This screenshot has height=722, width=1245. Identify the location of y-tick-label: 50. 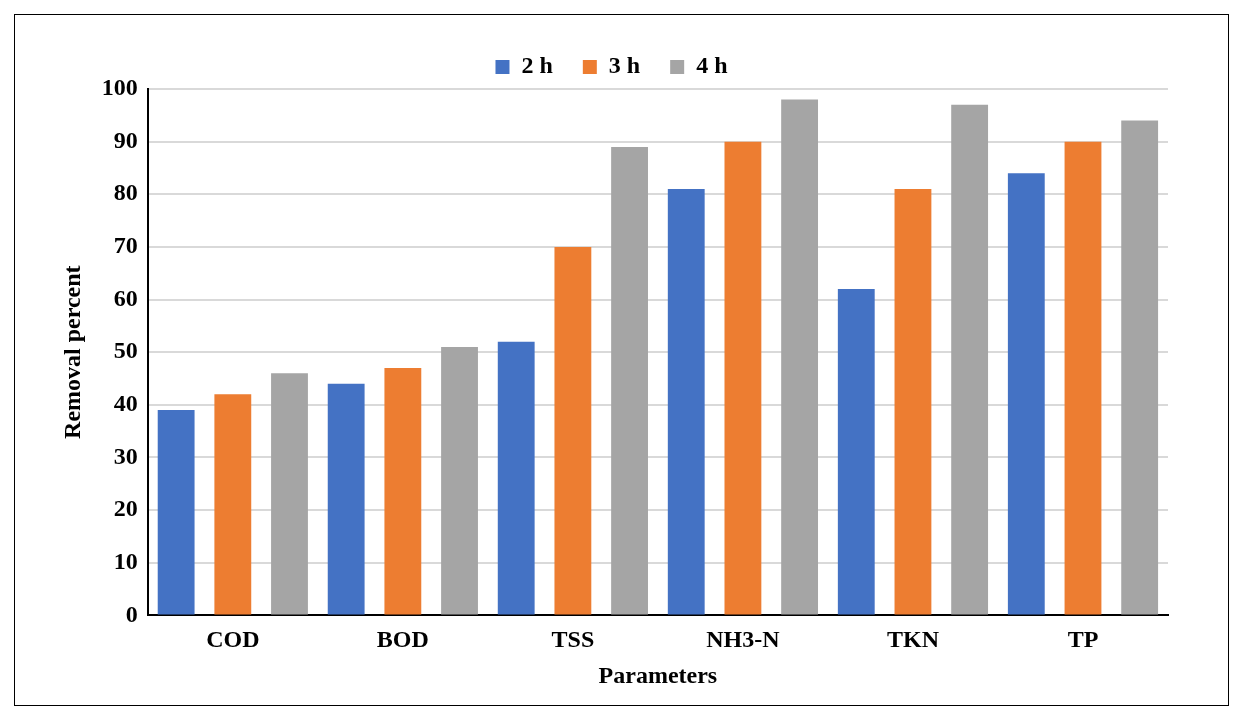
(125, 350).